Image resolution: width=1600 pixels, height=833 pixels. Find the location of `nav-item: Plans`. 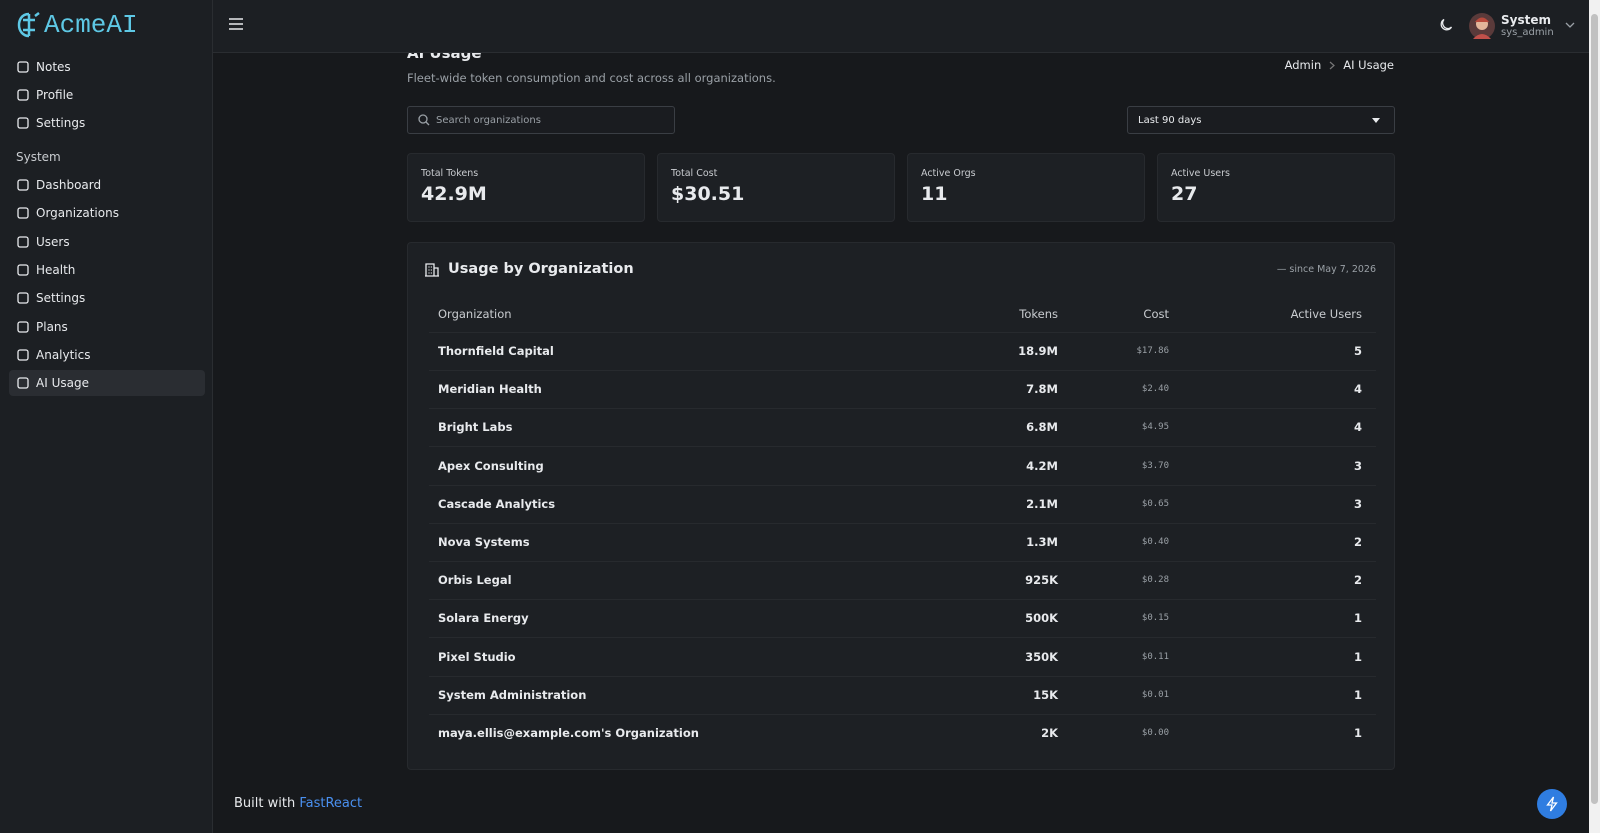

nav-item: Plans is located at coordinates (107, 327).